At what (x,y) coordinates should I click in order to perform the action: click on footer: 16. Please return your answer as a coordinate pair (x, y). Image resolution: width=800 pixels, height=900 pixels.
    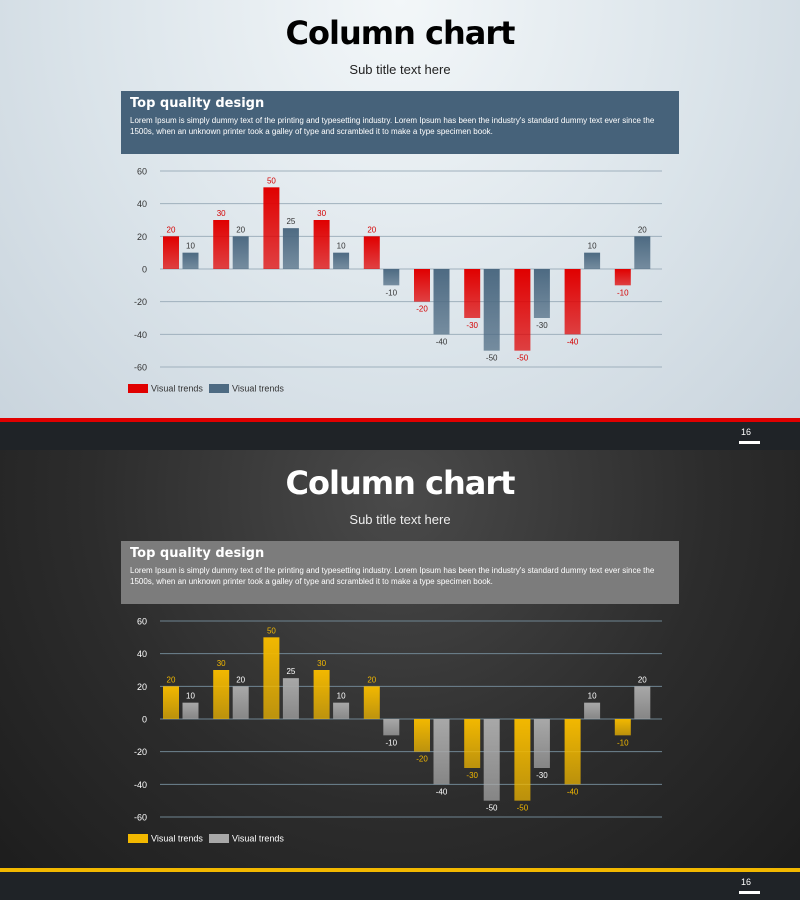
    Looking at the image, I should click on (400, 886).